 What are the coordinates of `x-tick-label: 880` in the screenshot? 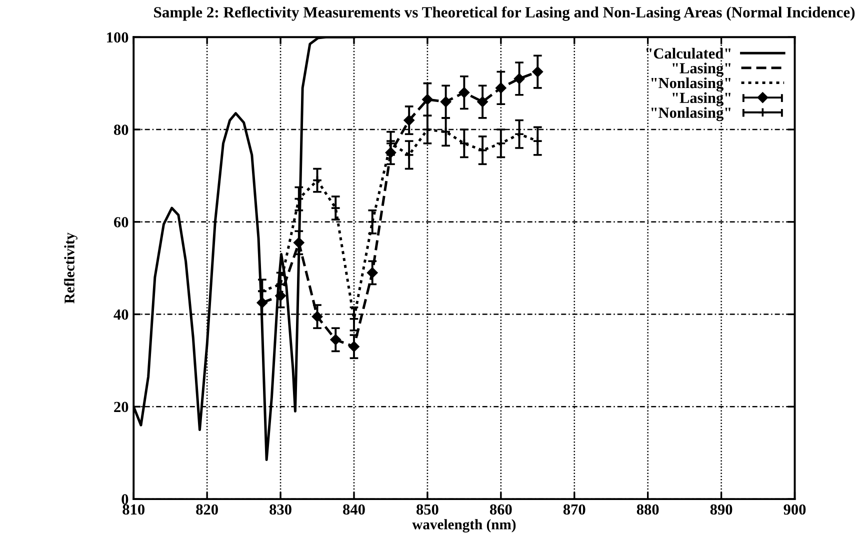 It's located at (647, 509).